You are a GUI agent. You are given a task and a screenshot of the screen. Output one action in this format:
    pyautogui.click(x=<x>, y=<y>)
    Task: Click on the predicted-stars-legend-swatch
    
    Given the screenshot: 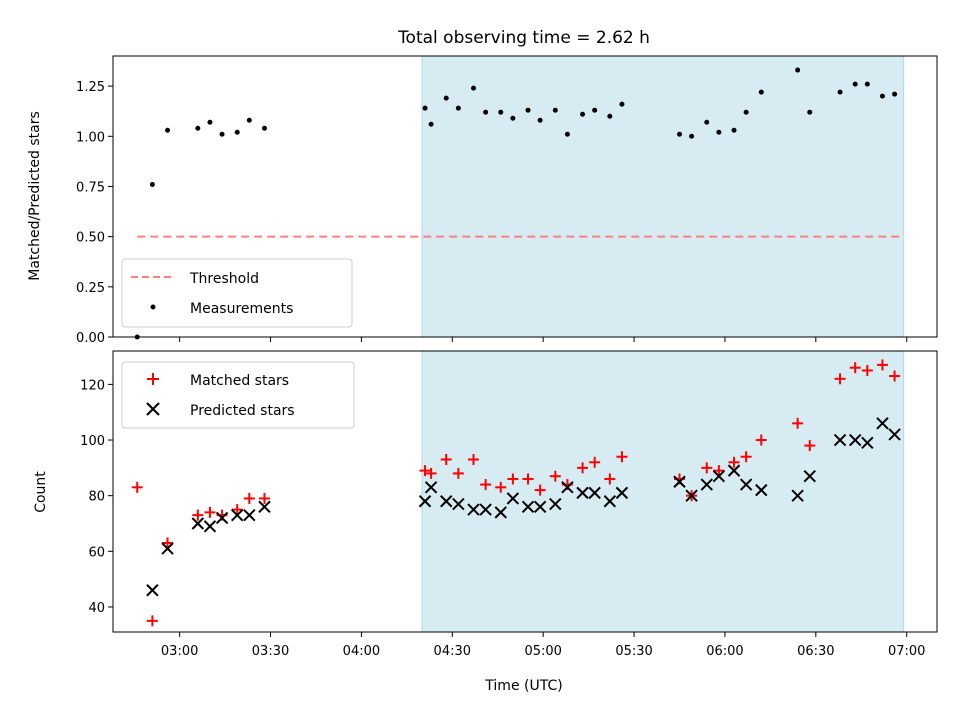 What is the action you would take?
    pyautogui.click(x=153, y=409)
    